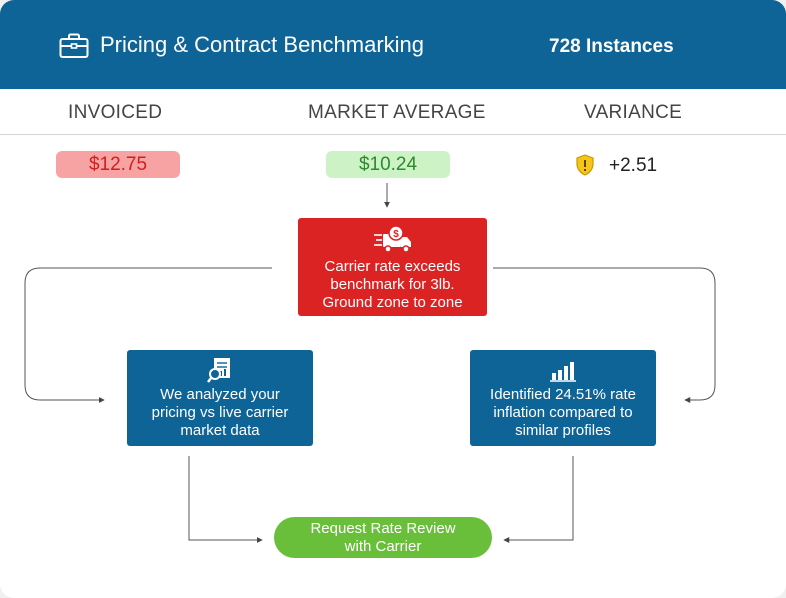 This screenshot has height=598, width=786. I want to click on invoiced-header: INVOICED, so click(115, 112).